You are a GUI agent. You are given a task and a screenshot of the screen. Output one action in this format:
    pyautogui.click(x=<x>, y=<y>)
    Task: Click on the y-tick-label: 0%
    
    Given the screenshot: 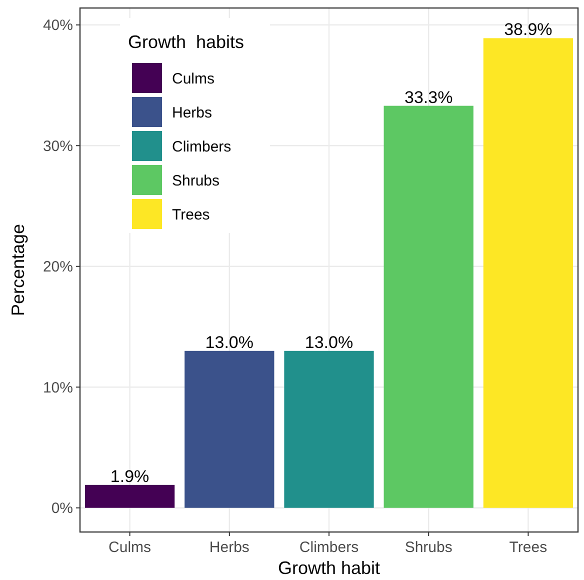 What is the action you would take?
    pyautogui.click(x=62, y=509)
    